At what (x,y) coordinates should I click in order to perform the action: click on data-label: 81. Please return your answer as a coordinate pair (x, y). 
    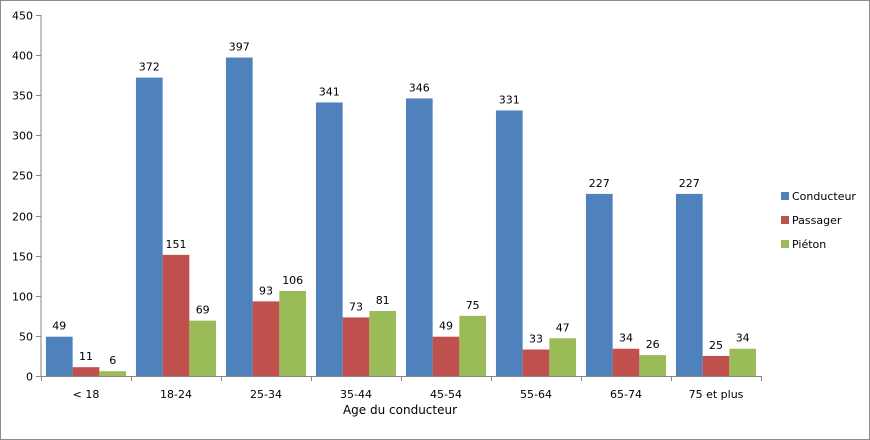
    Looking at the image, I should click on (383, 300).